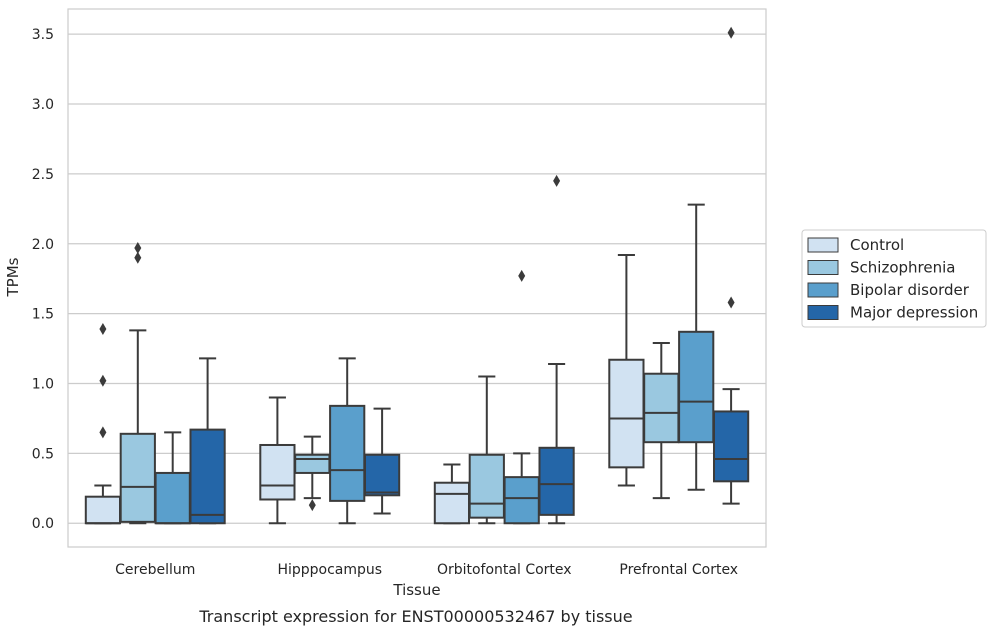  What do you see at coordinates (43, 279) in the screenshot?
I see `y-tick-labels: 0.0 0.5 1.0 1.5 2.0 2.5 3.0 3.5` at bounding box center [43, 279].